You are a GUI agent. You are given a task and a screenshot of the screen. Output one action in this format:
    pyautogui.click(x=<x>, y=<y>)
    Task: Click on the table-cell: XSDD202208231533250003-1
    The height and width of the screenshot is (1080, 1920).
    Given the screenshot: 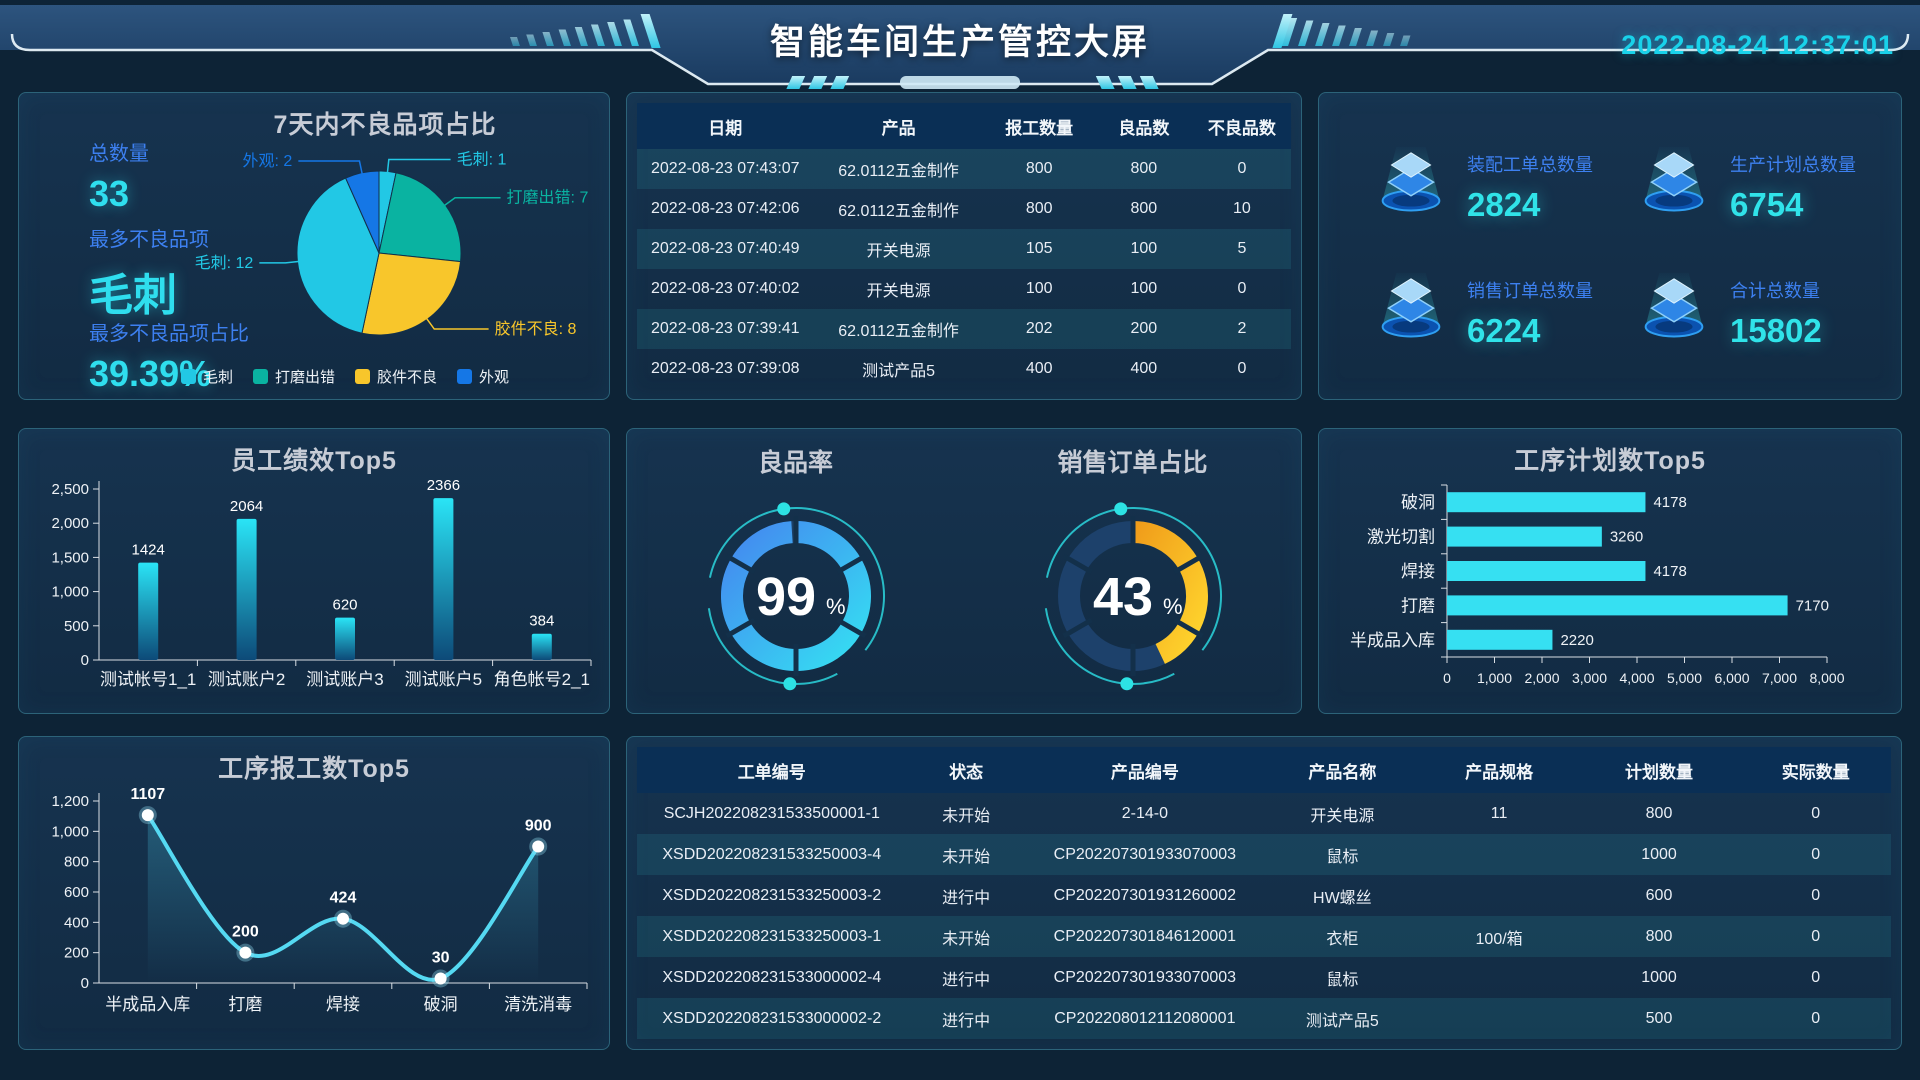 What is the action you would take?
    pyautogui.click(x=772, y=936)
    